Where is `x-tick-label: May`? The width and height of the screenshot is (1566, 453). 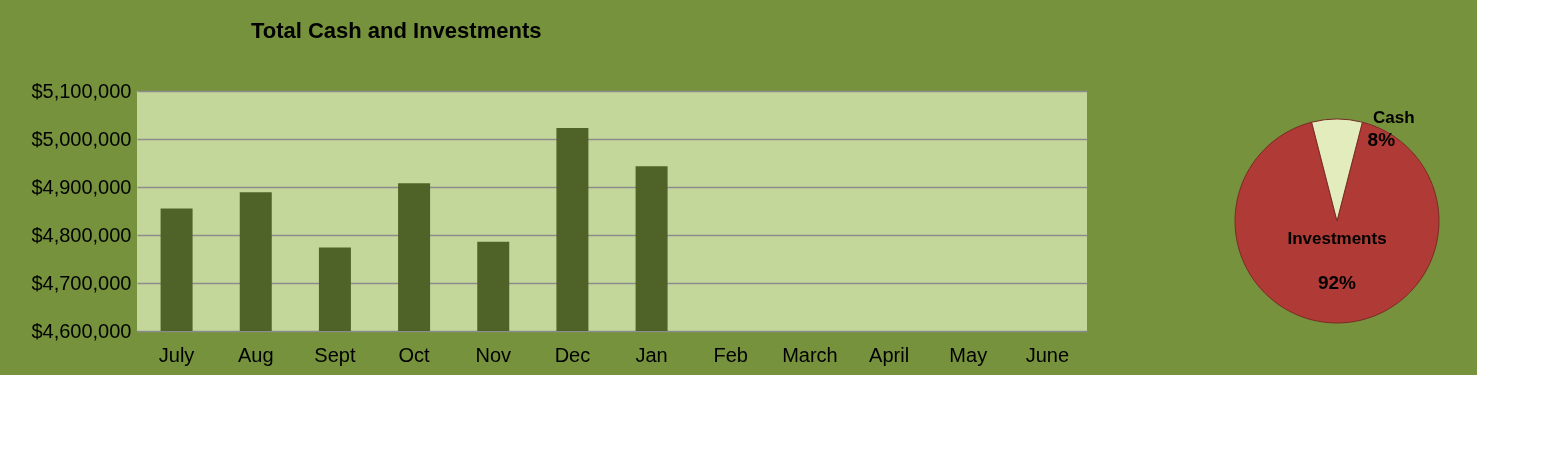 x-tick-label: May is located at coordinates (968, 354).